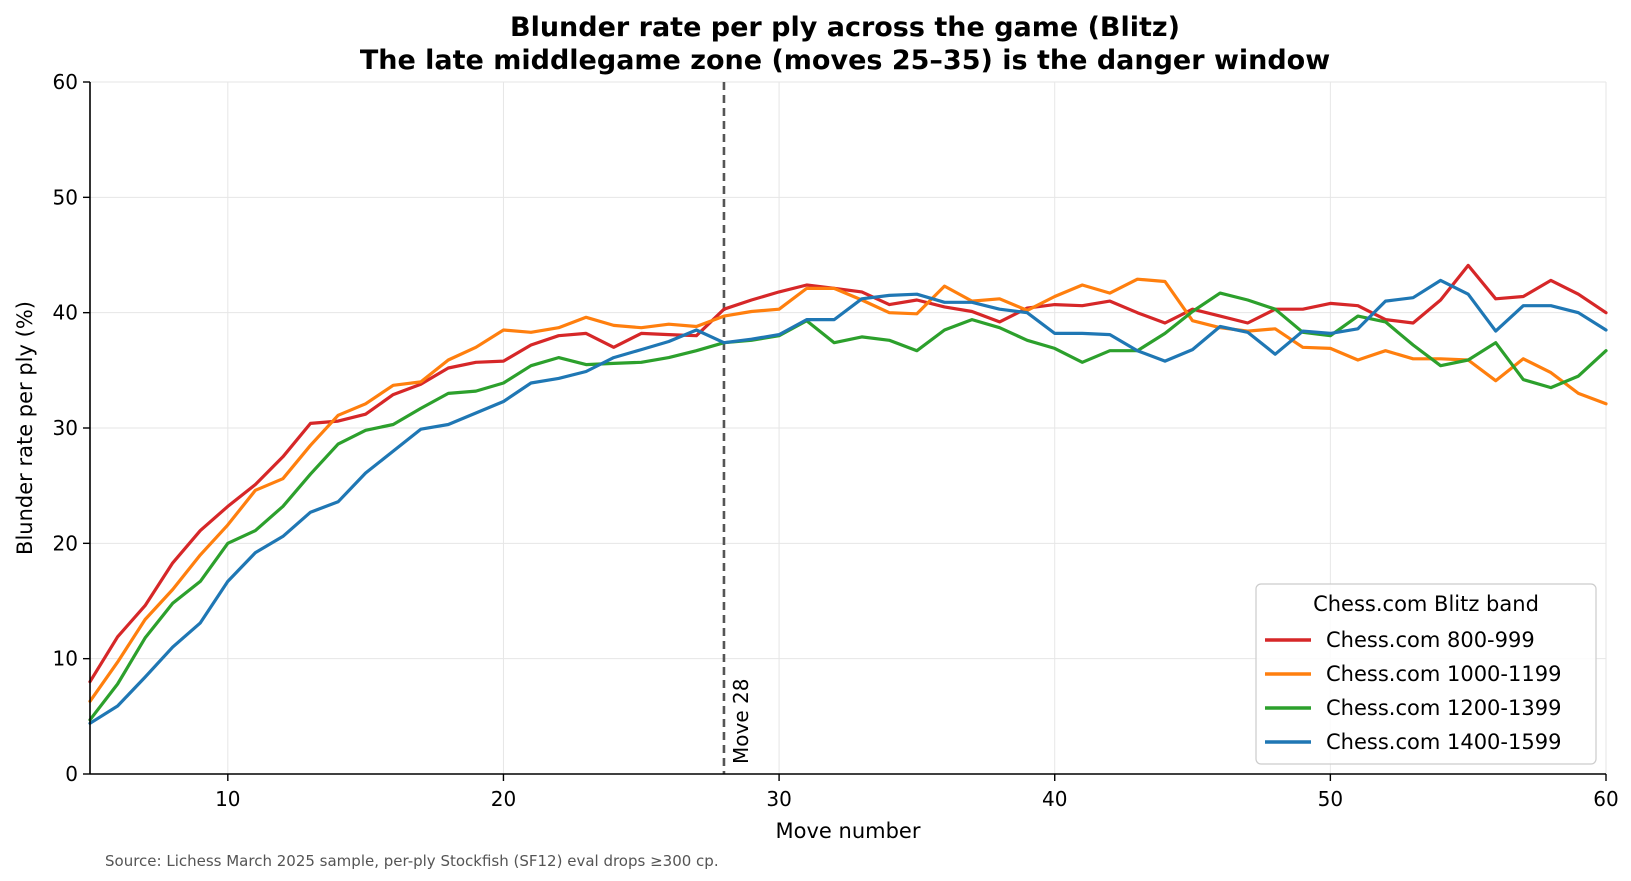  Describe the element at coordinates (65, 197) in the screenshot. I see `y-tick-label: 50` at that location.